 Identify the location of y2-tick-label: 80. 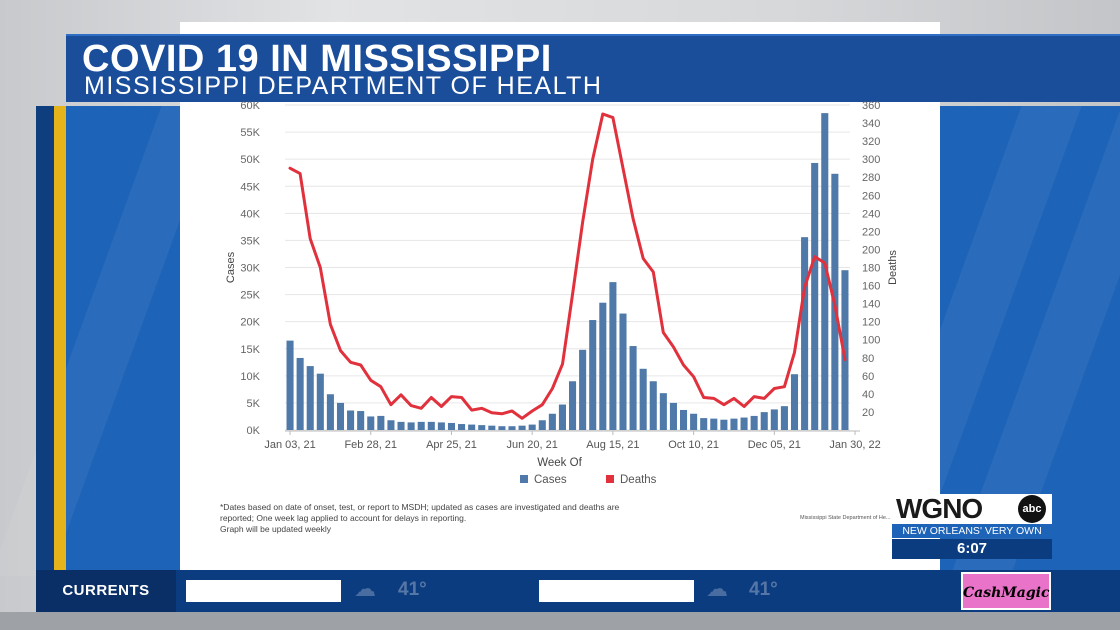
(868, 359).